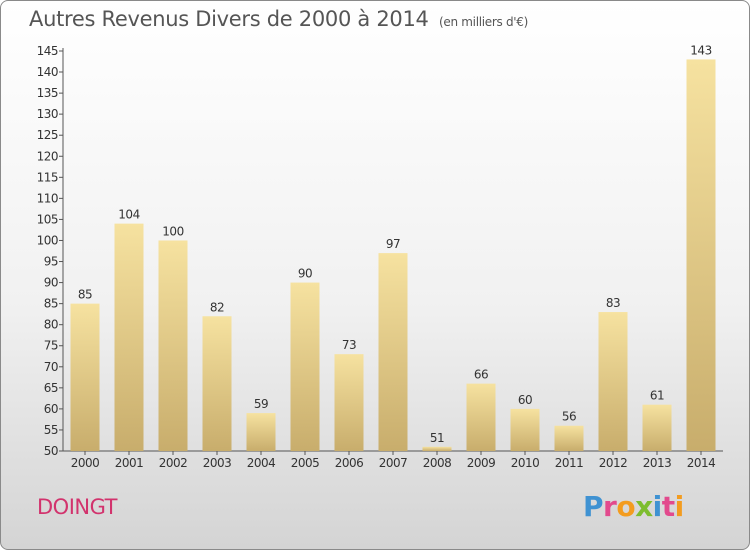 The image size is (750, 550). I want to click on y-tick-label: 50, so click(51, 451).